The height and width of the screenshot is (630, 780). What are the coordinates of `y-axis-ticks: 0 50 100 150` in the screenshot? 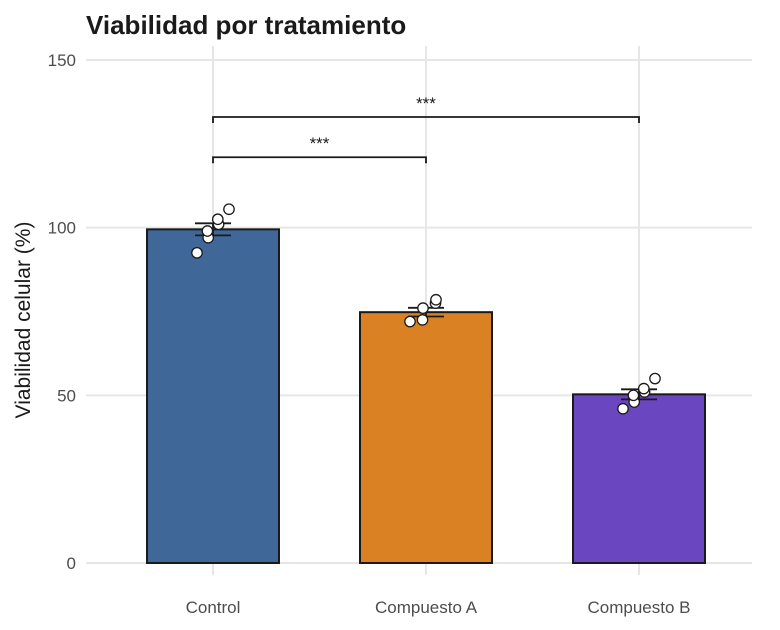 It's located at (62, 312).